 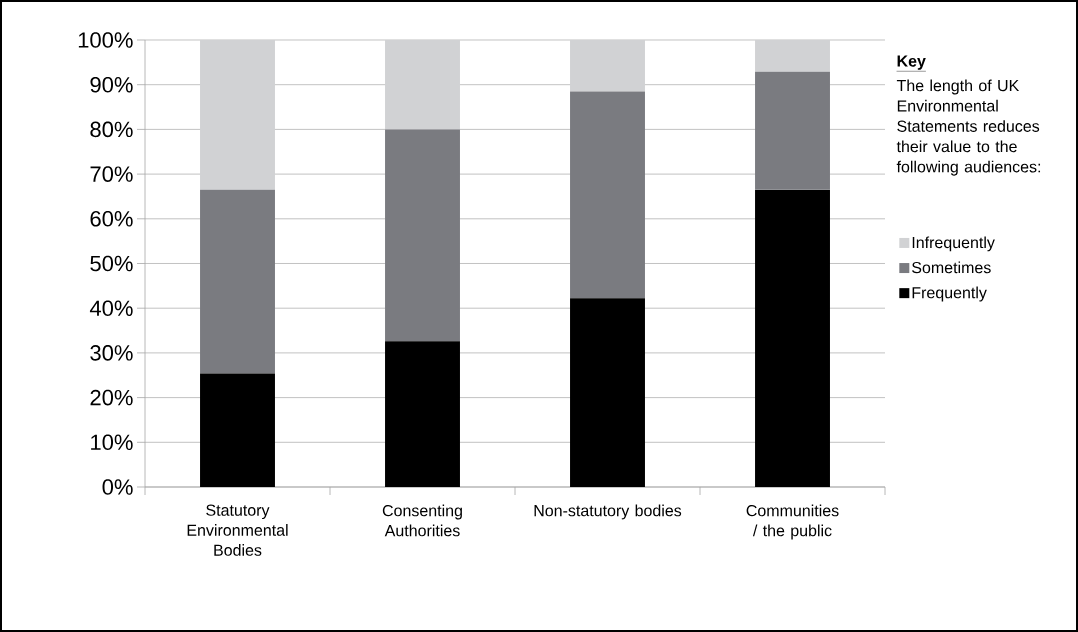 I want to click on x-tick-label: Statutory Environmental Bodies, so click(x=237, y=530).